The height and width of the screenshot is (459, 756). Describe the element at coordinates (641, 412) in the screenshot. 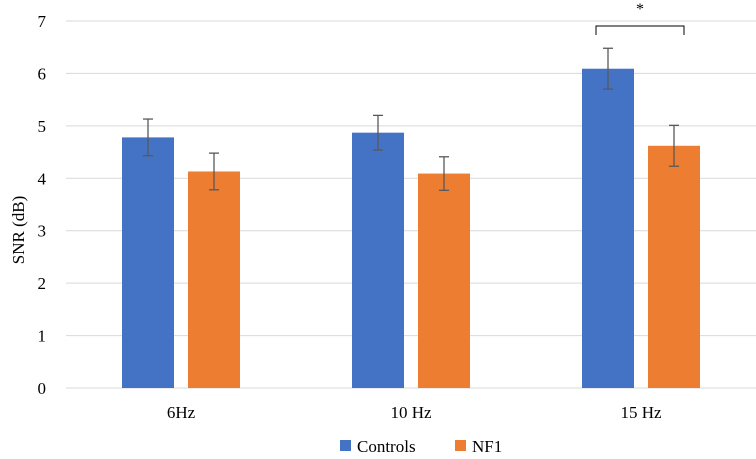

I see `x-tick-label: 15 Hz` at that location.